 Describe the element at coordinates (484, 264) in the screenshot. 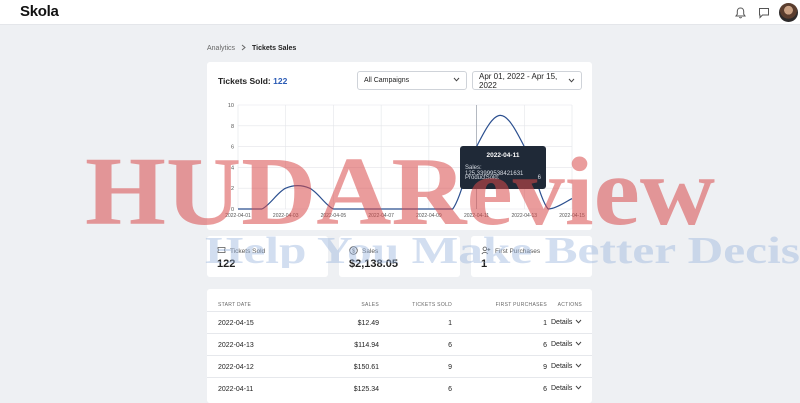

I see `stat-value-first-purchases: 1` at that location.